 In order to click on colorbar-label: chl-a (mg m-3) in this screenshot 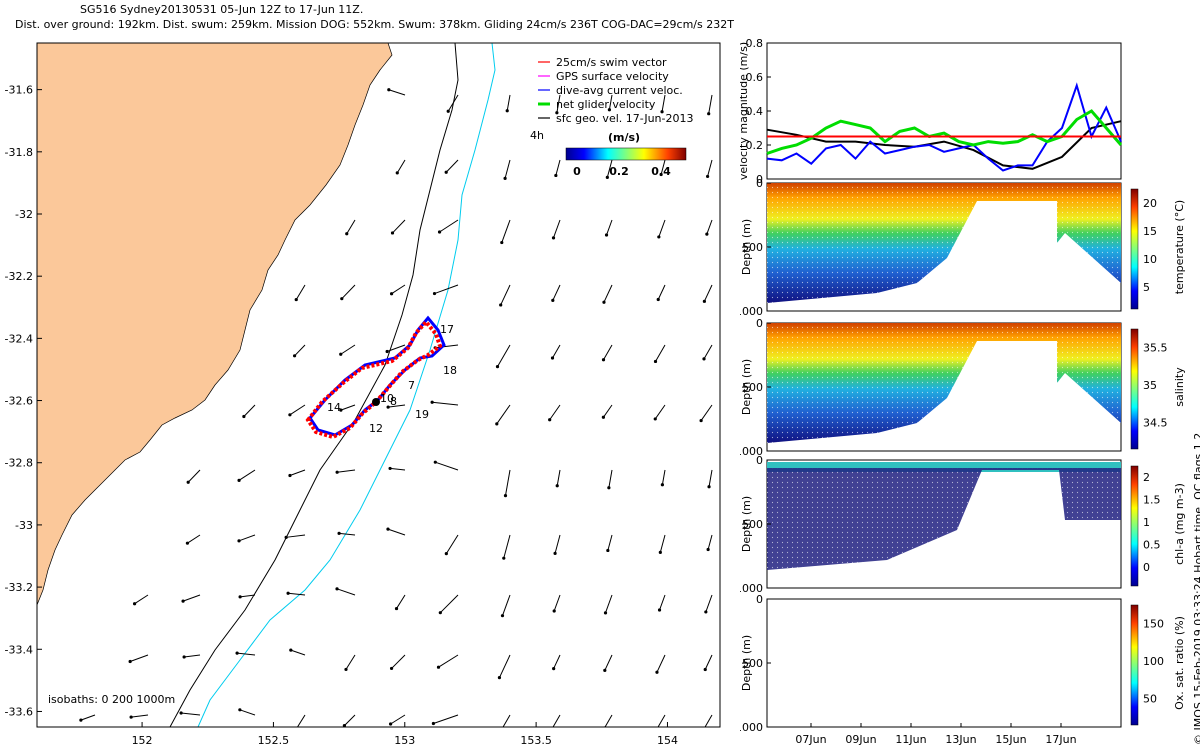, I will do `click(1179, 524)`.